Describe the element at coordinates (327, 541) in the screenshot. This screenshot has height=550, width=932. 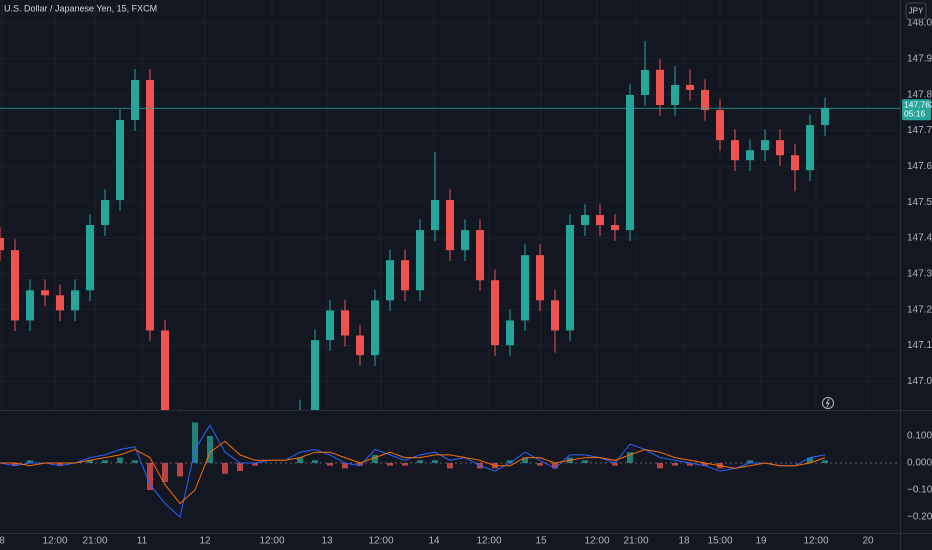
I see `x-tick-label: 13` at that location.